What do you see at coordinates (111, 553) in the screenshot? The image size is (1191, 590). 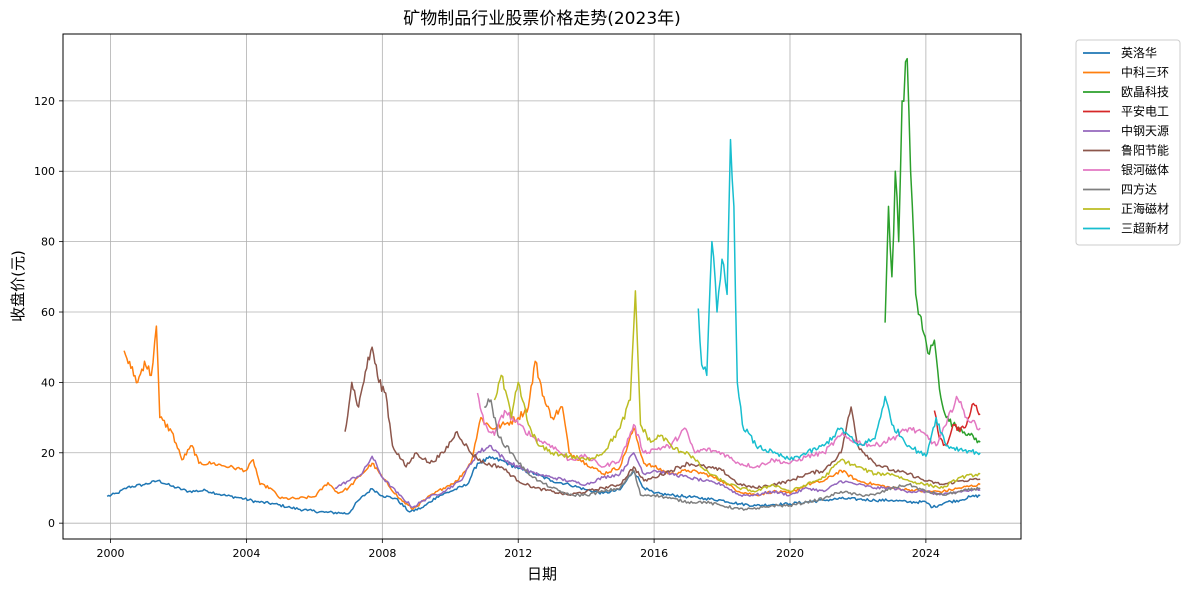 I see `x-tick-label: 2000` at bounding box center [111, 553].